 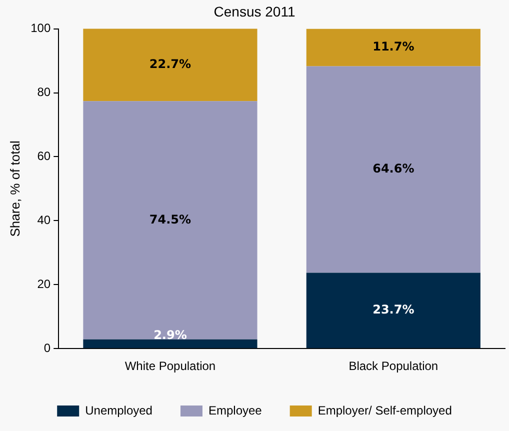 What do you see at coordinates (385, 410) in the screenshot?
I see `legend-label: Employer/ Self-employed` at bounding box center [385, 410].